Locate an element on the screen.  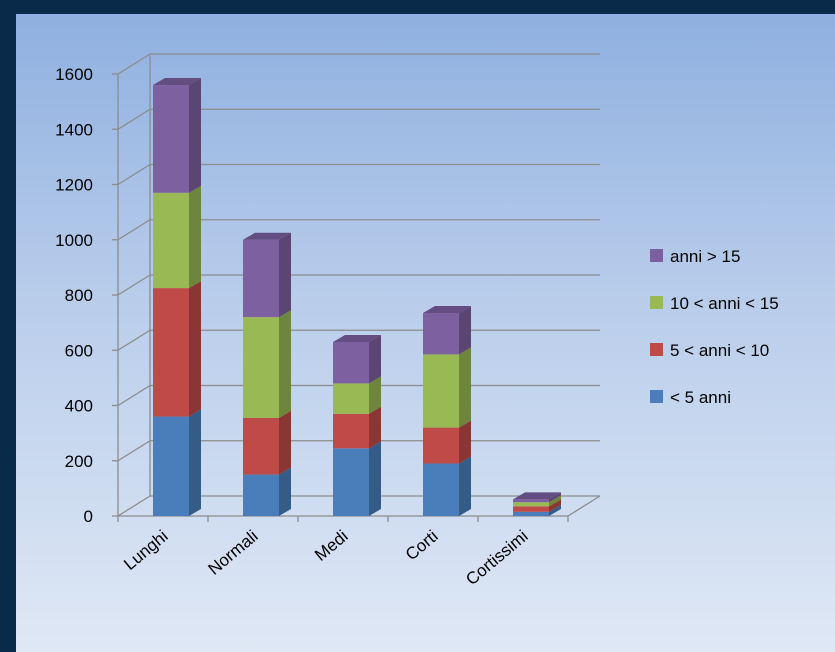
y-tick-label: 800 is located at coordinates (79, 295).